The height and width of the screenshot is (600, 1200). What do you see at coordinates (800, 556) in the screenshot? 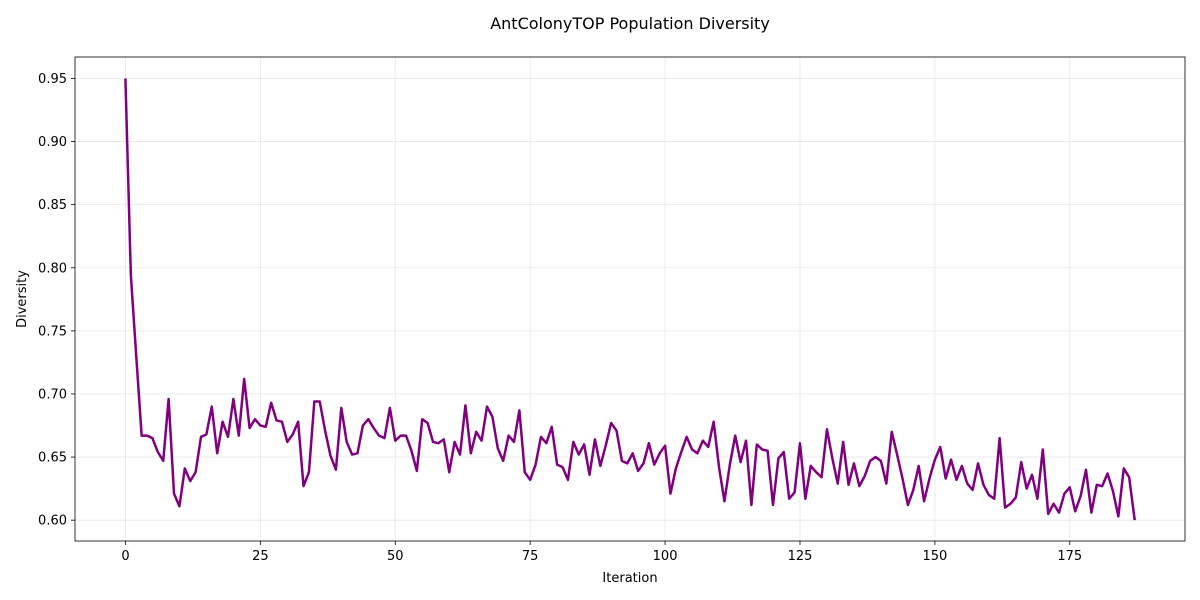
I see `x-tick-label: 125` at bounding box center [800, 556].